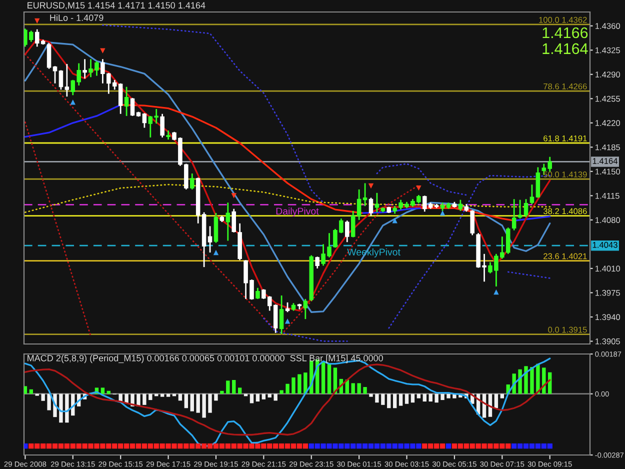 The height and width of the screenshot is (469, 625). I want to click on y-tick-label: 1.3905, so click(607, 341).